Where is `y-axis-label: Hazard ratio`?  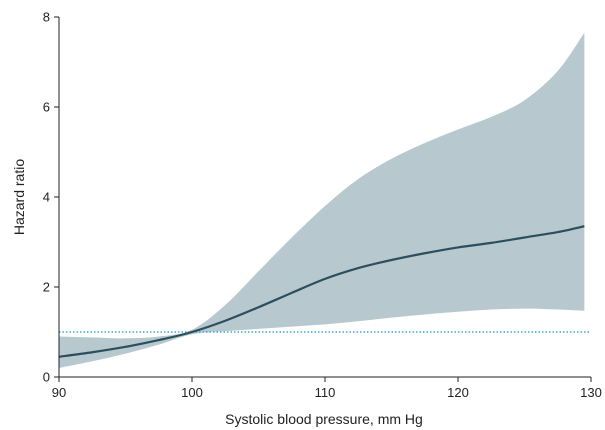 y-axis-label: Hazard ratio is located at coordinates (19, 197).